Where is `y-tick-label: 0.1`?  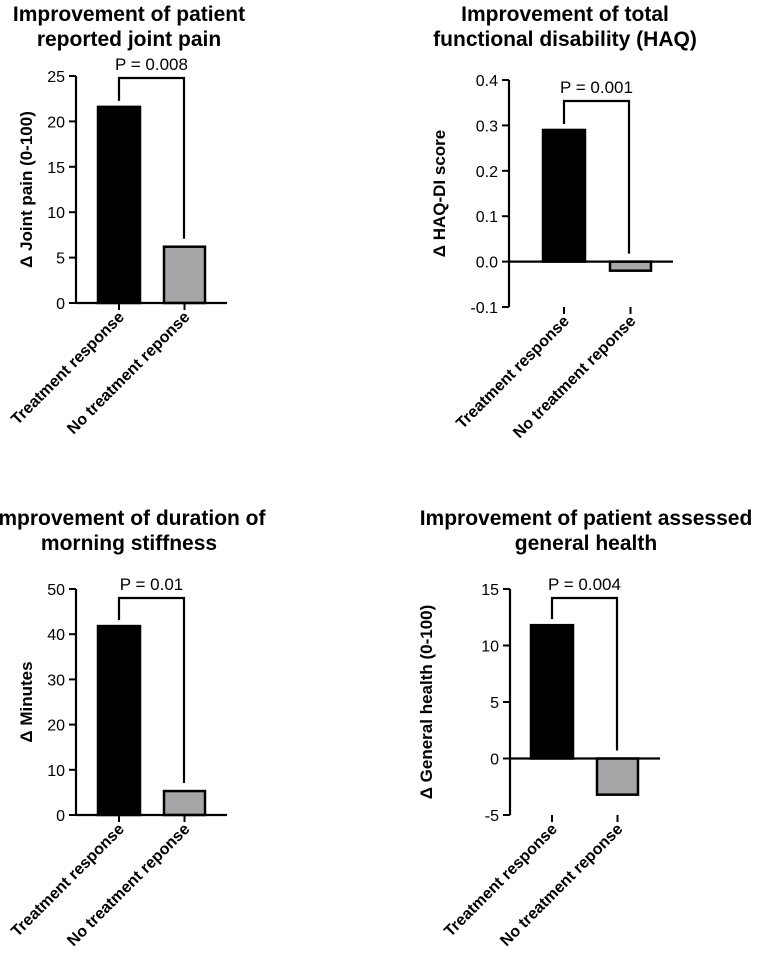
y-tick-label: 0.1 is located at coordinates (487, 217).